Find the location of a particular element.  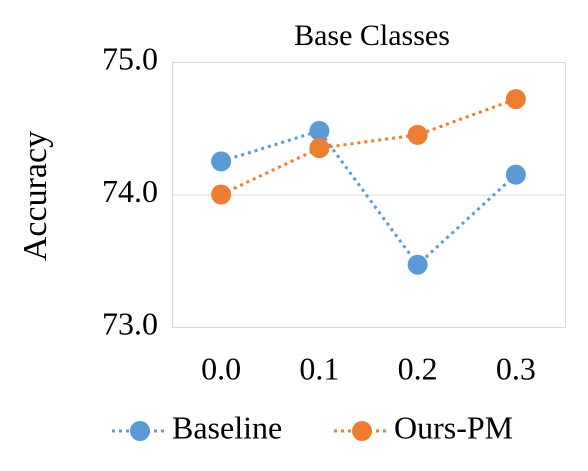

x-tick-label: 0.3 is located at coordinates (516, 368).